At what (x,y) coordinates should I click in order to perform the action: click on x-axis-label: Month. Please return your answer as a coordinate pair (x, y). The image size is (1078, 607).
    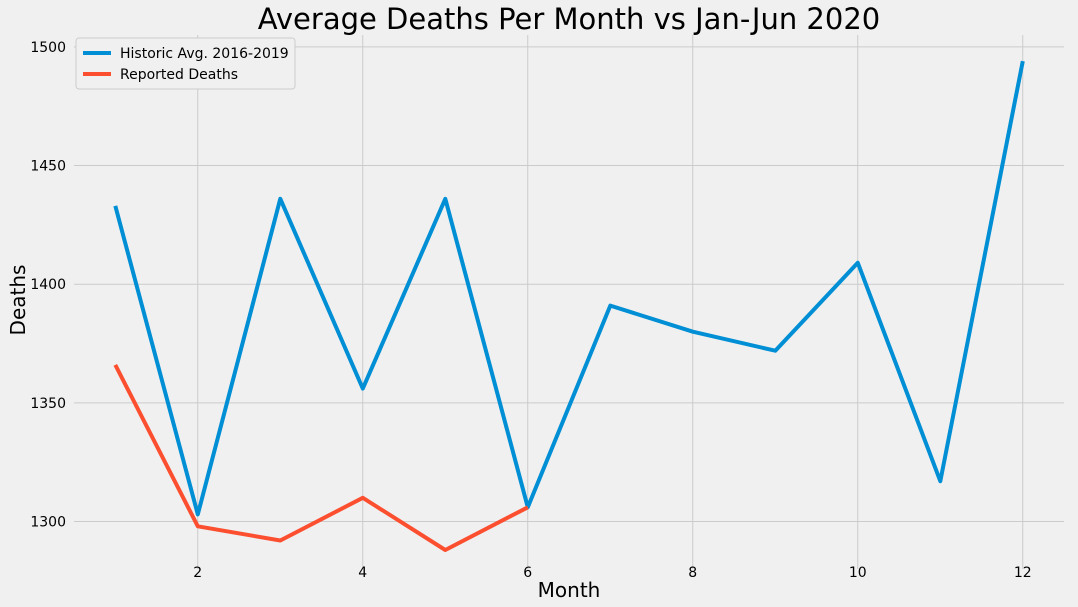
    Looking at the image, I should click on (569, 590).